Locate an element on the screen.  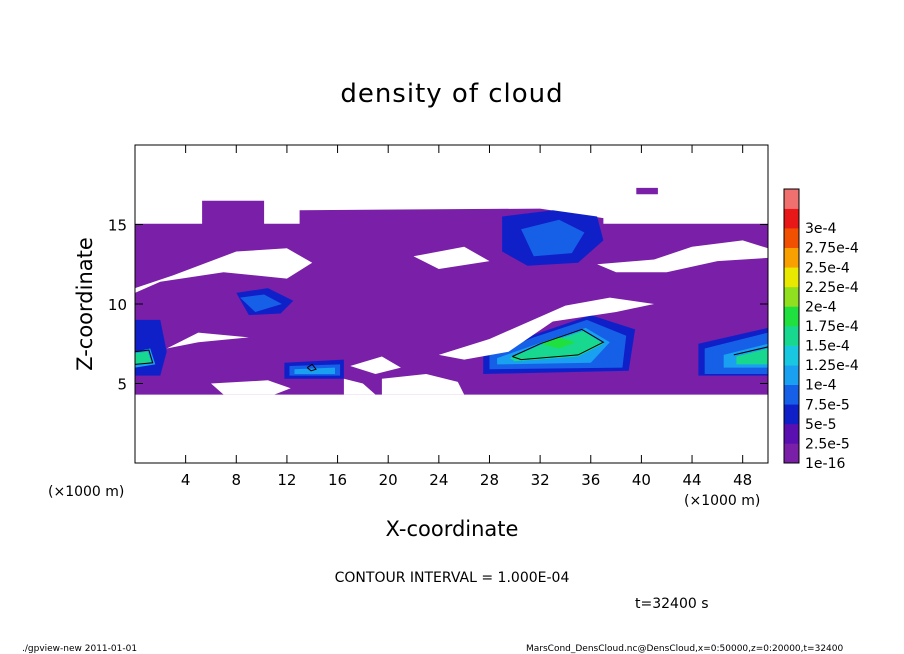
chart-title: density of cloud is located at coordinates (451, 94).